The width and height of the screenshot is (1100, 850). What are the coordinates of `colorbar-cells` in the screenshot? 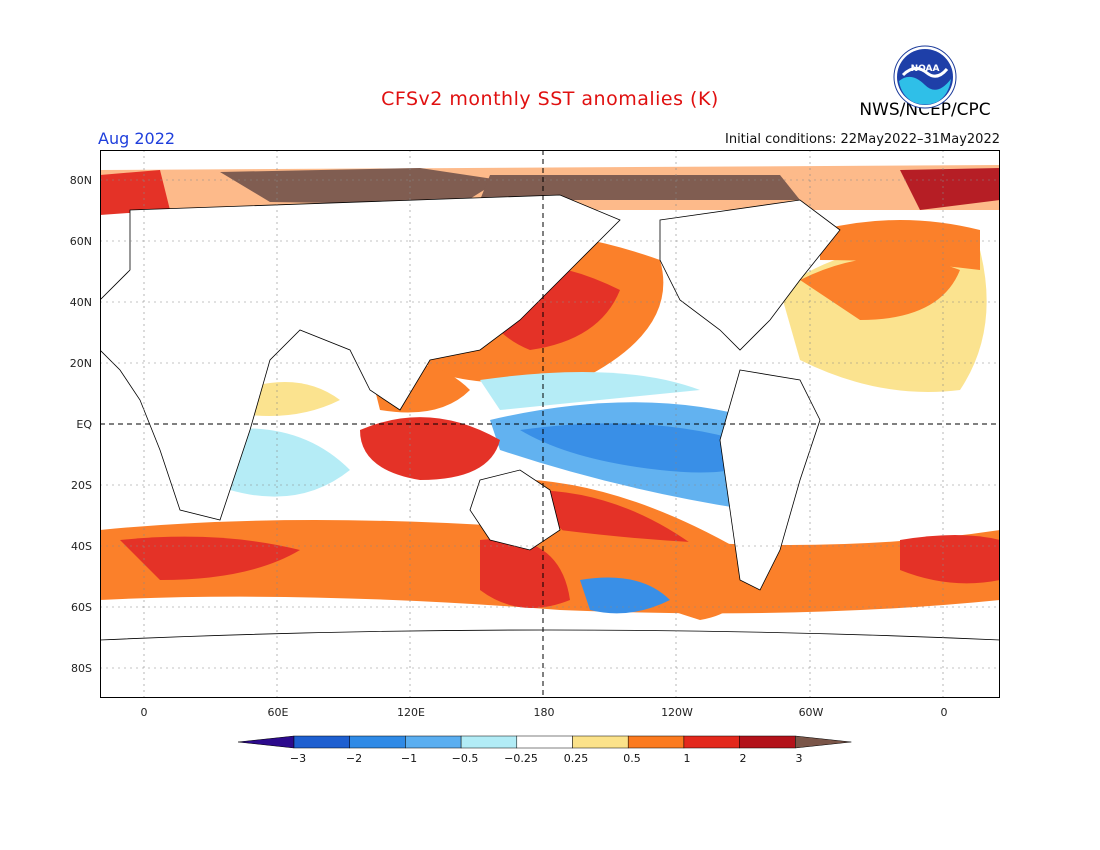 It's located at (545, 742).